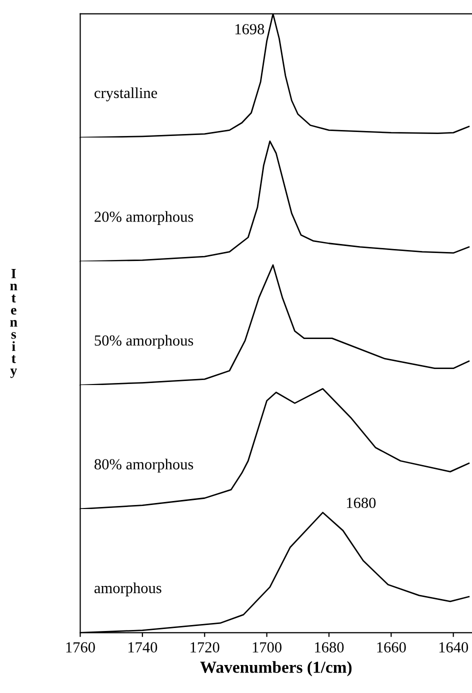  Describe the element at coordinates (249, 29) in the screenshot. I see `annotation: 1698` at that location.